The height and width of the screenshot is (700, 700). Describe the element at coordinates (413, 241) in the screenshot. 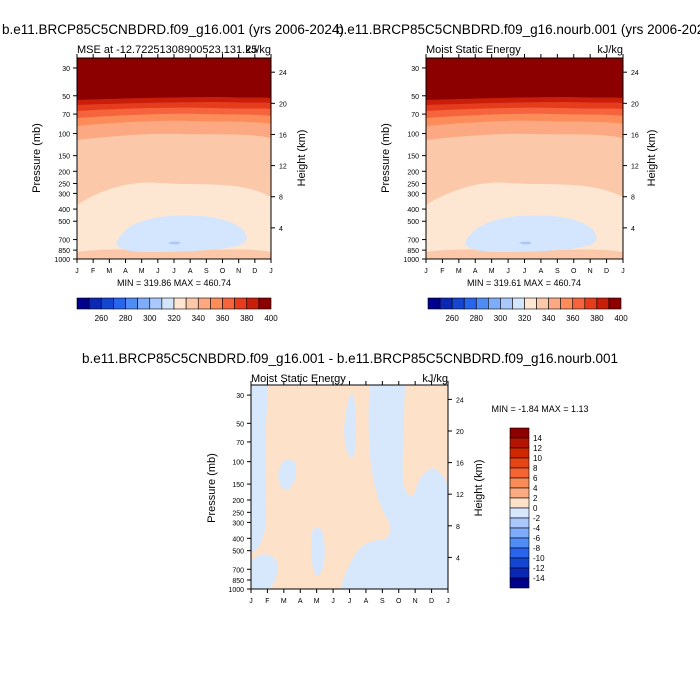

I see `pressure-tick-label: 700` at that location.